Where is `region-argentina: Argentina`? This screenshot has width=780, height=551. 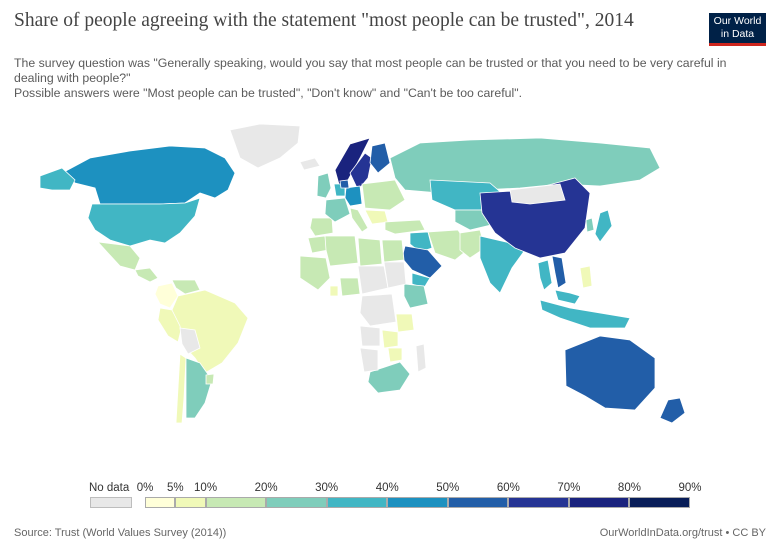 region-argentina: Argentina is located at coordinates (199, 388).